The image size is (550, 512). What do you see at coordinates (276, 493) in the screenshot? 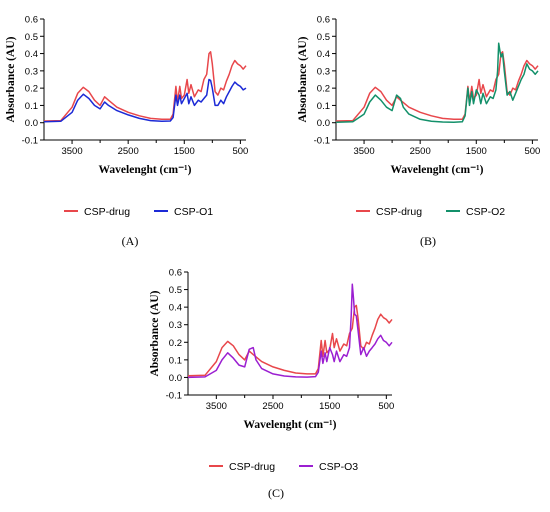
I see `panel-label: (C)` at bounding box center [276, 493].